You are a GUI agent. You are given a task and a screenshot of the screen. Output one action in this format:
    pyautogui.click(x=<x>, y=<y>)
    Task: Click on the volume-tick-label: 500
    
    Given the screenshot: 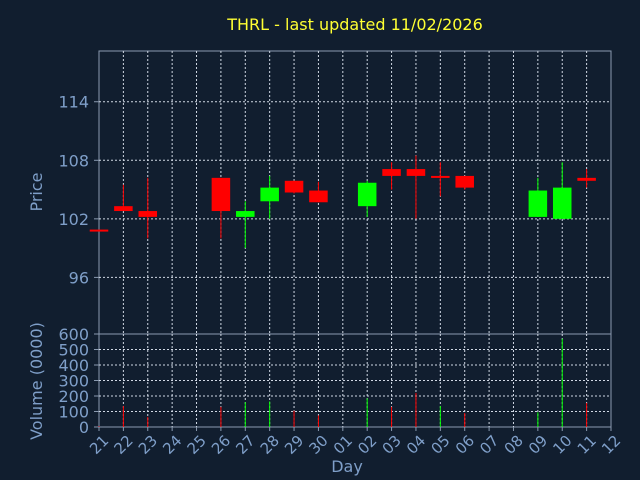 What is the action you would take?
    pyautogui.click(x=73, y=350)
    